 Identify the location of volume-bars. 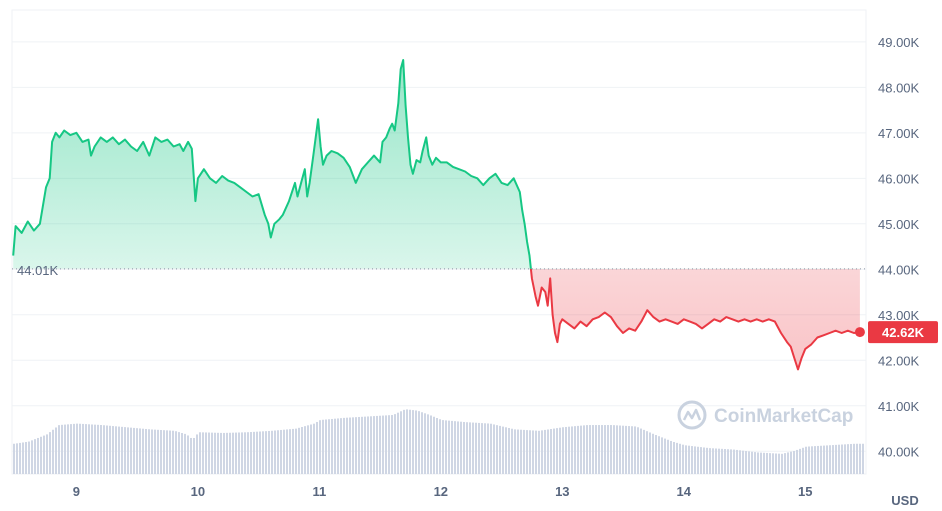
(438, 441).